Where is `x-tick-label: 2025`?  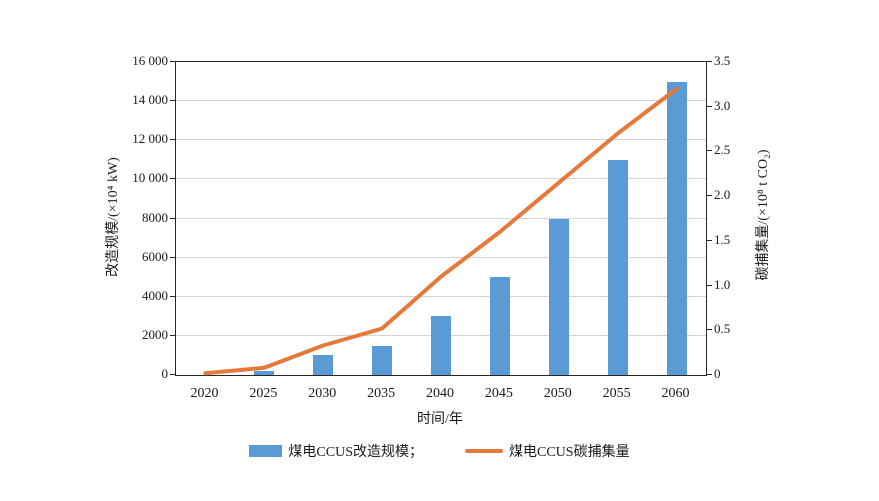
x-tick-label: 2025 is located at coordinates (263, 393).